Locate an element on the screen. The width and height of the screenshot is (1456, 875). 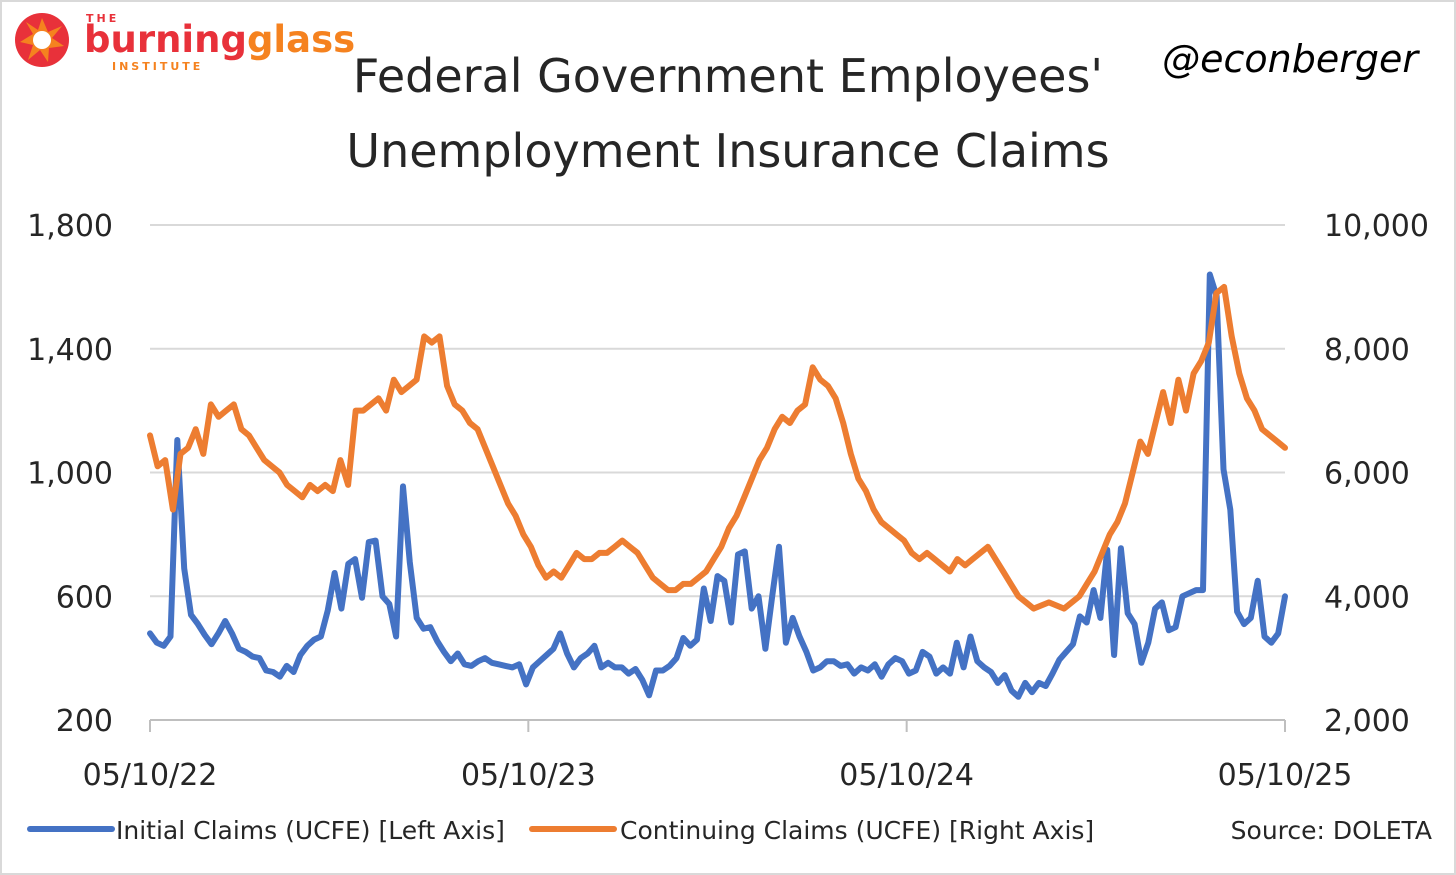
left-tick-label: 600 is located at coordinates (84, 597).